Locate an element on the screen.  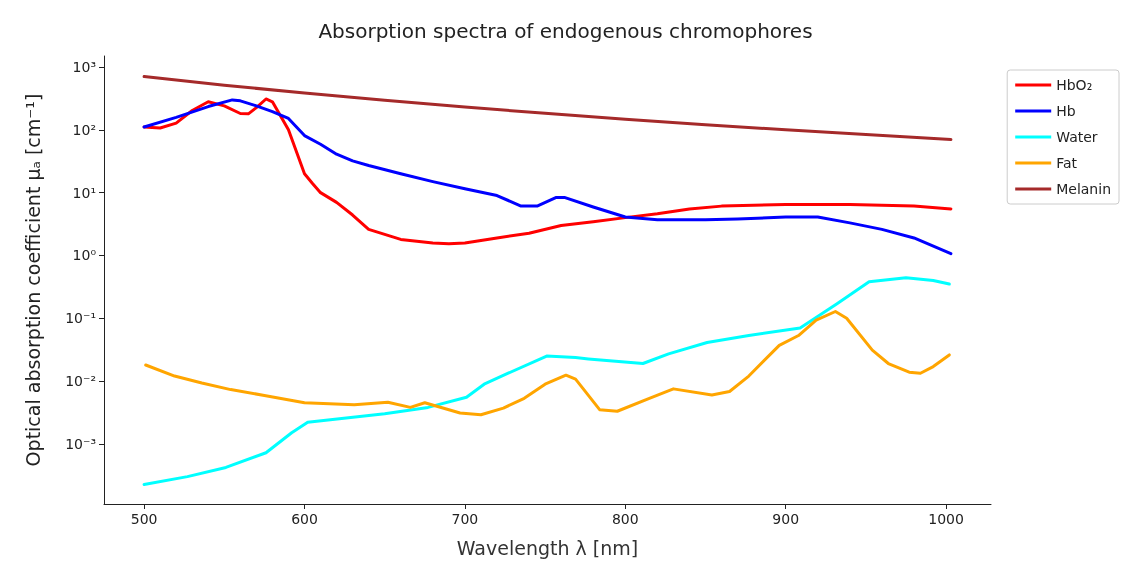
chart-title: Absorption spectra of endogenous chromophores is located at coordinates (565, 31).